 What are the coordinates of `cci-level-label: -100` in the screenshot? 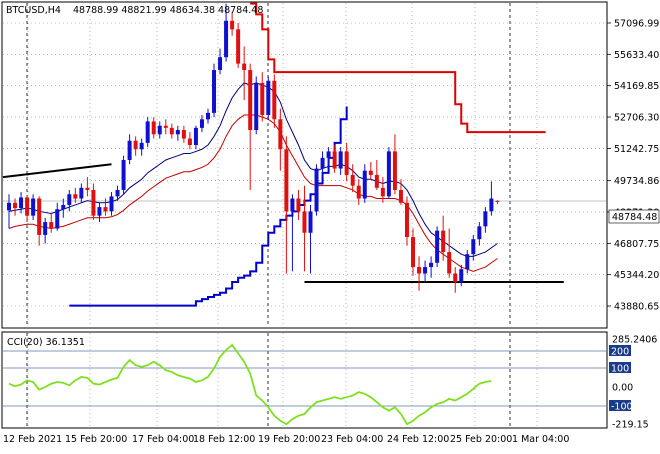 It's located at (622, 407).